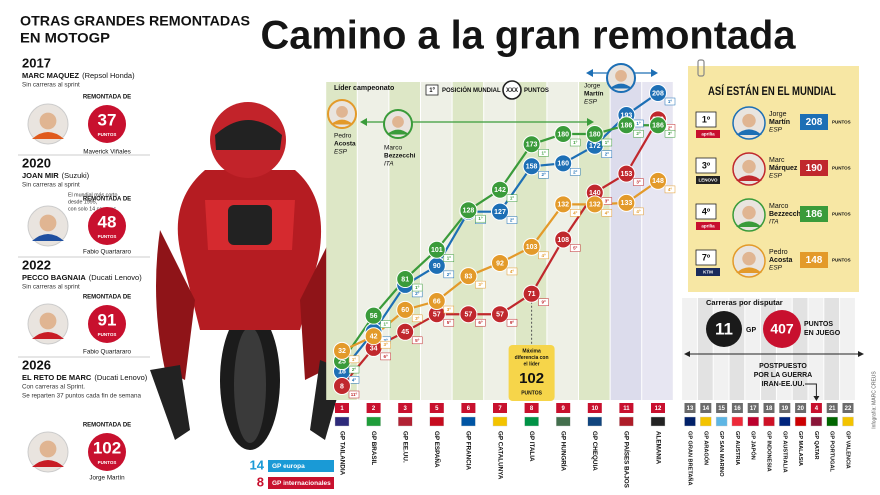 The image size is (880, 495). I want to click on gain-value: 102, so click(107, 447).